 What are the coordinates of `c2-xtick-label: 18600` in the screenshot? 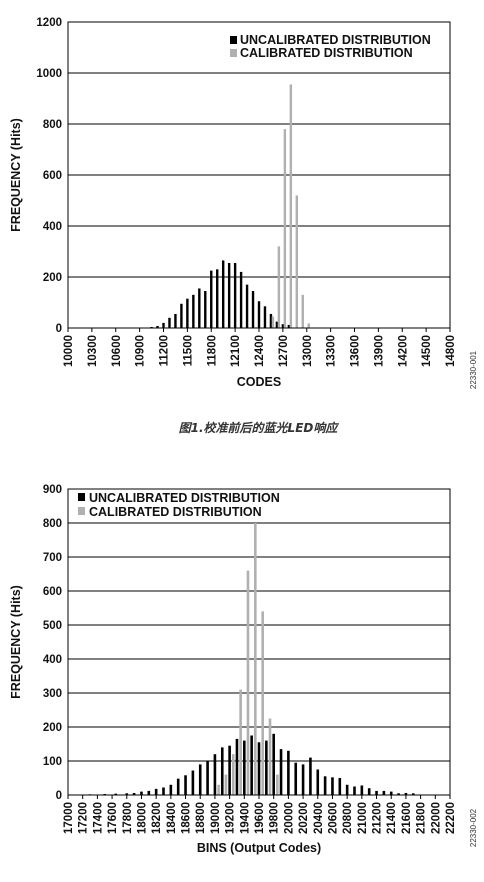 It's located at (187, 818).